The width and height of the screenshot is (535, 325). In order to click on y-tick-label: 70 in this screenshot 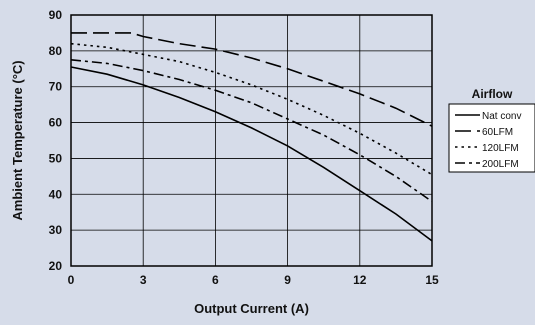, I will do `click(56, 87)`.